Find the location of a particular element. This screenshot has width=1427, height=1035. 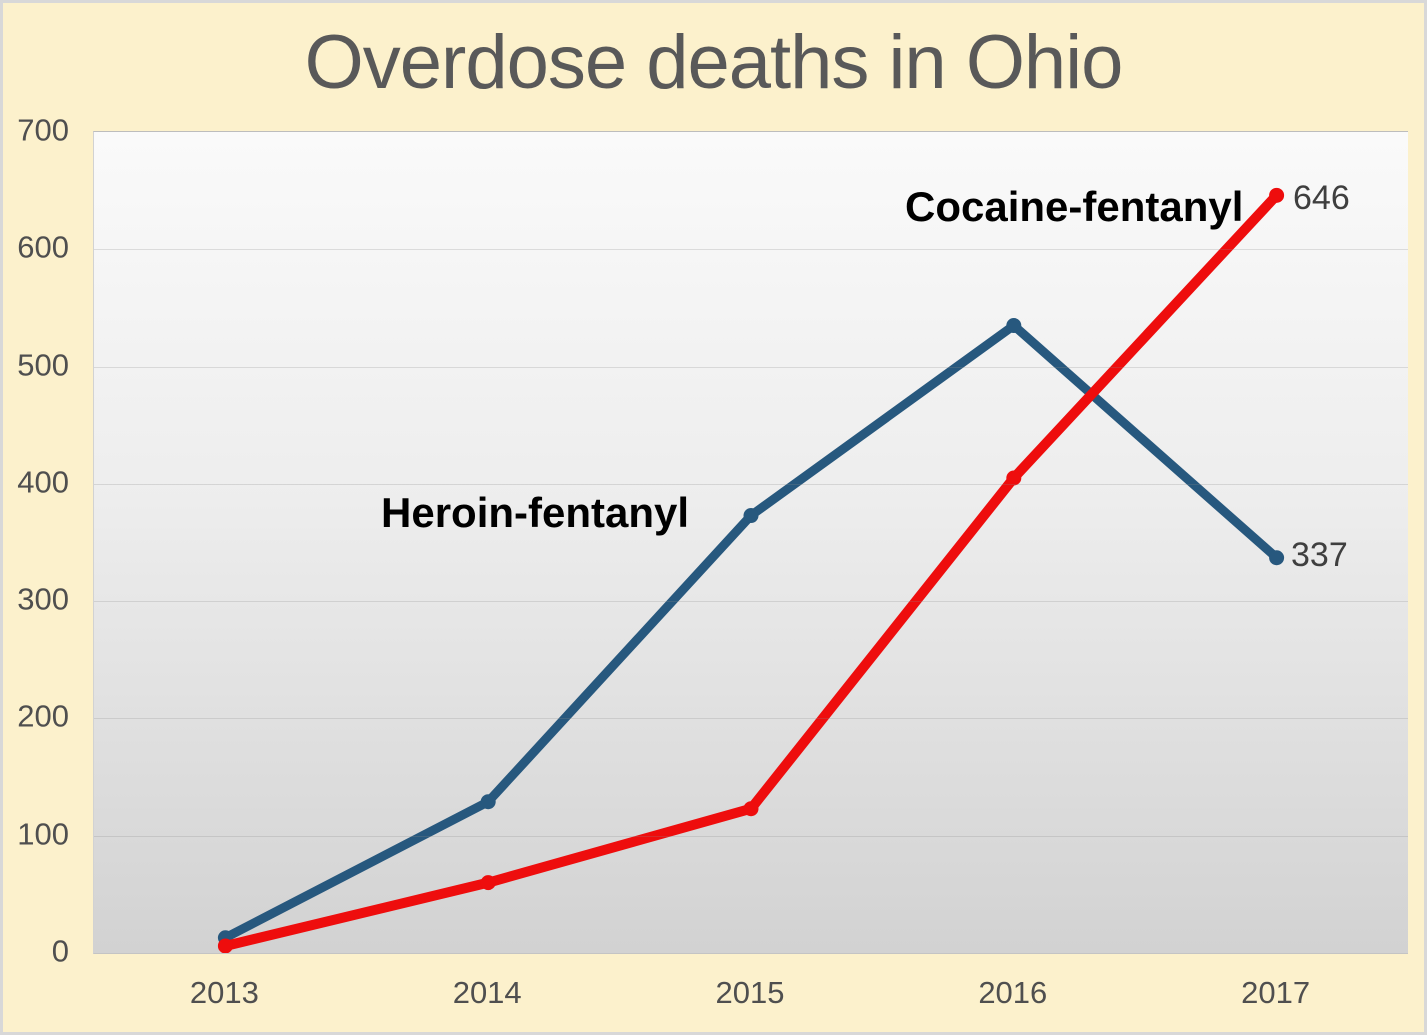

series-label-heroin-fentanyl: Heroin-fentanyl is located at coordinates (535, 512).